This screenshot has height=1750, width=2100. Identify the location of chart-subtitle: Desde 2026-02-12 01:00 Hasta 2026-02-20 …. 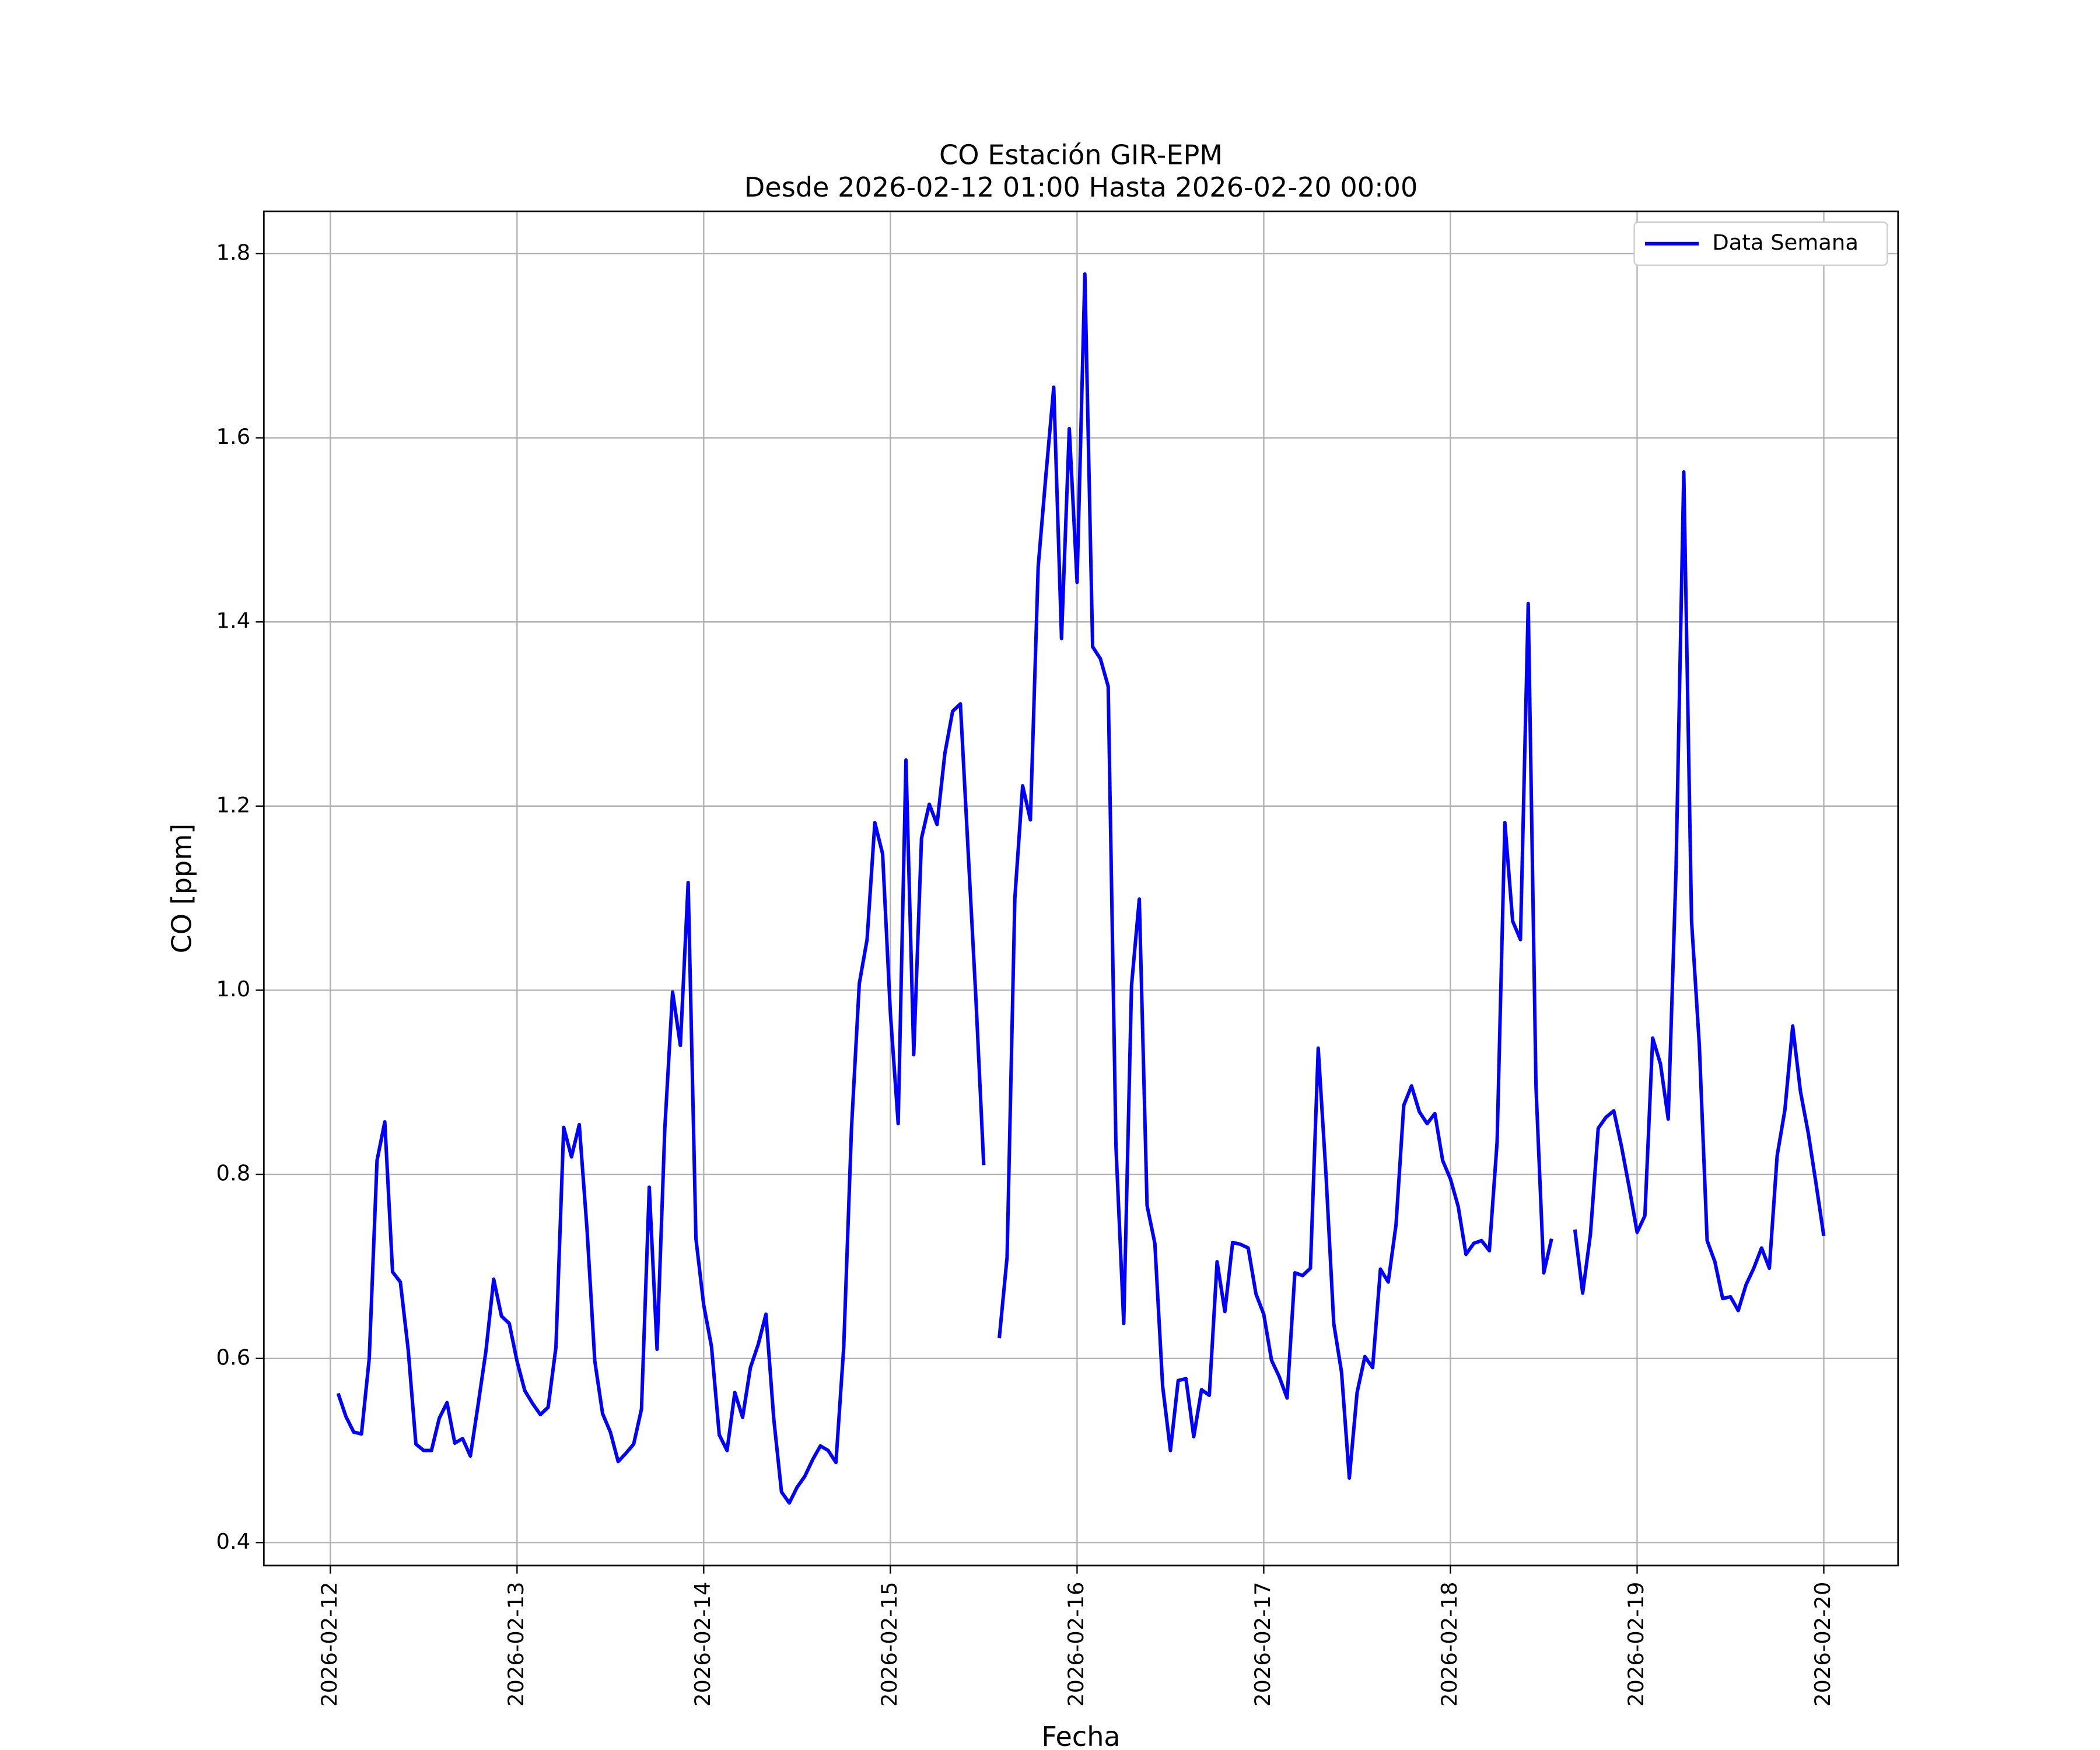
(1081, 187).